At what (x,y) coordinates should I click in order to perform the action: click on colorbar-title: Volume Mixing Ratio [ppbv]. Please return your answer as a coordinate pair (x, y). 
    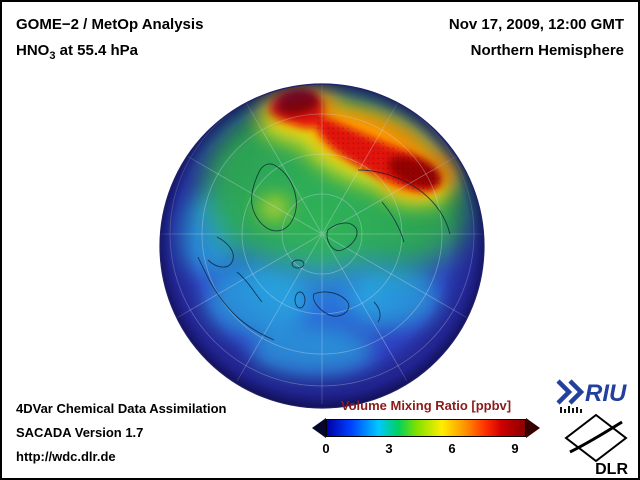
    Looking at the image, I should click on (426, 405).